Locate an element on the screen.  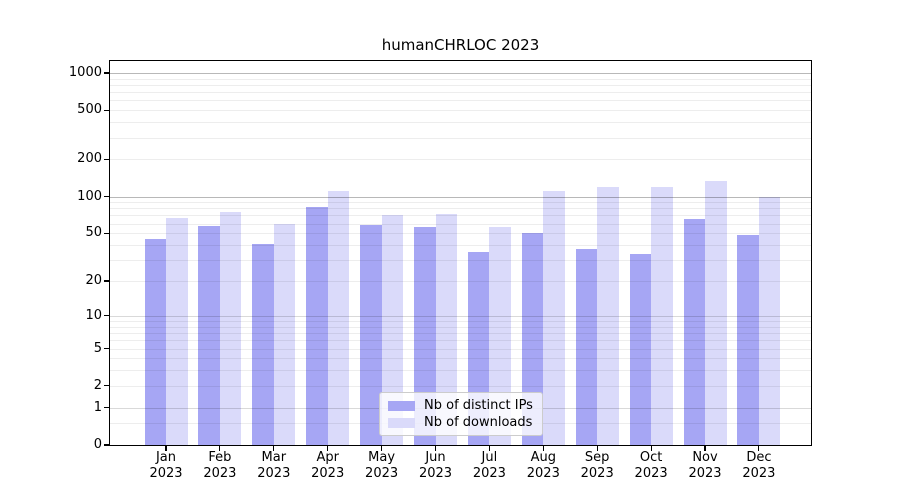
x-tick-label-jun: Jun 2023 is located at coordinates (435, 465).